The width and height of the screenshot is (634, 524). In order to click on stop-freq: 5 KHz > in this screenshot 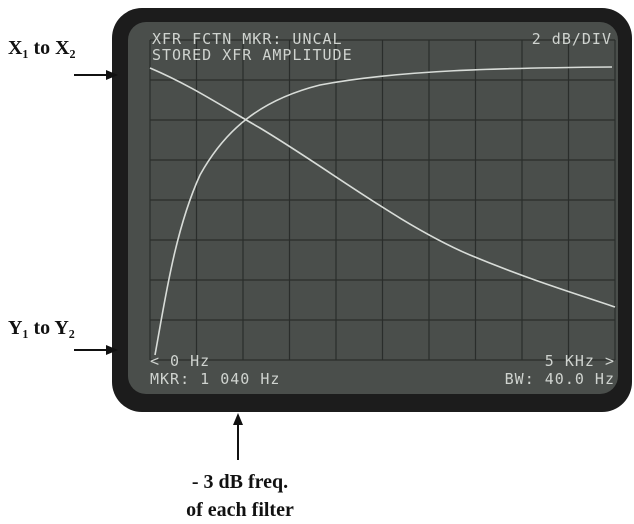, I will do `click(580, 361)`.